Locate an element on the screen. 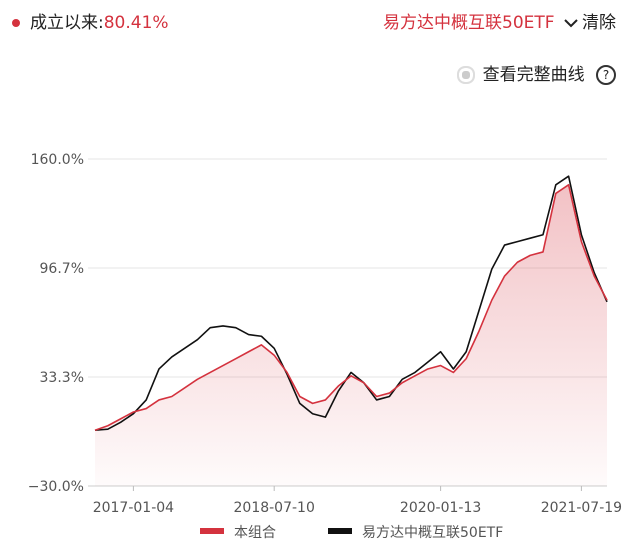 This screenshot has width=640, height=542. full-curve-toggle: 查看完整曲线 ? is located at coordinates (536, 72).